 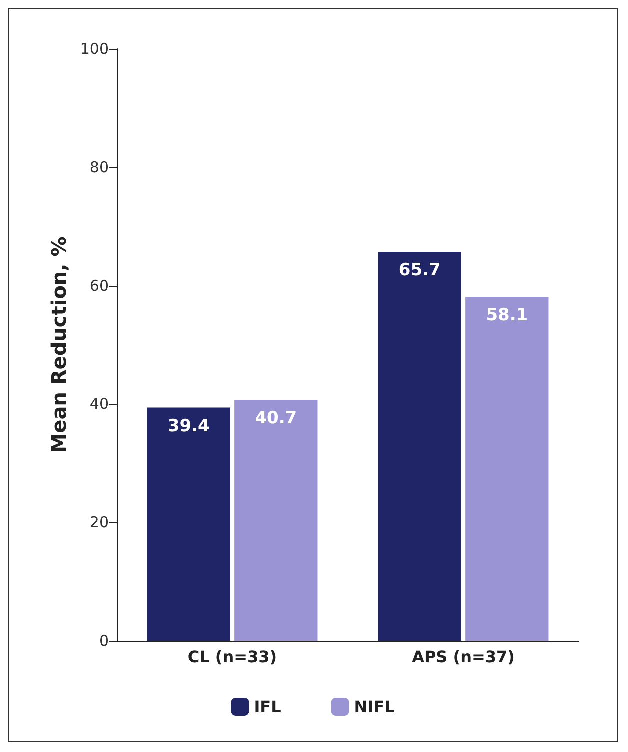 I want to click on legend-label: NIFL, so click(x=374, y=707).